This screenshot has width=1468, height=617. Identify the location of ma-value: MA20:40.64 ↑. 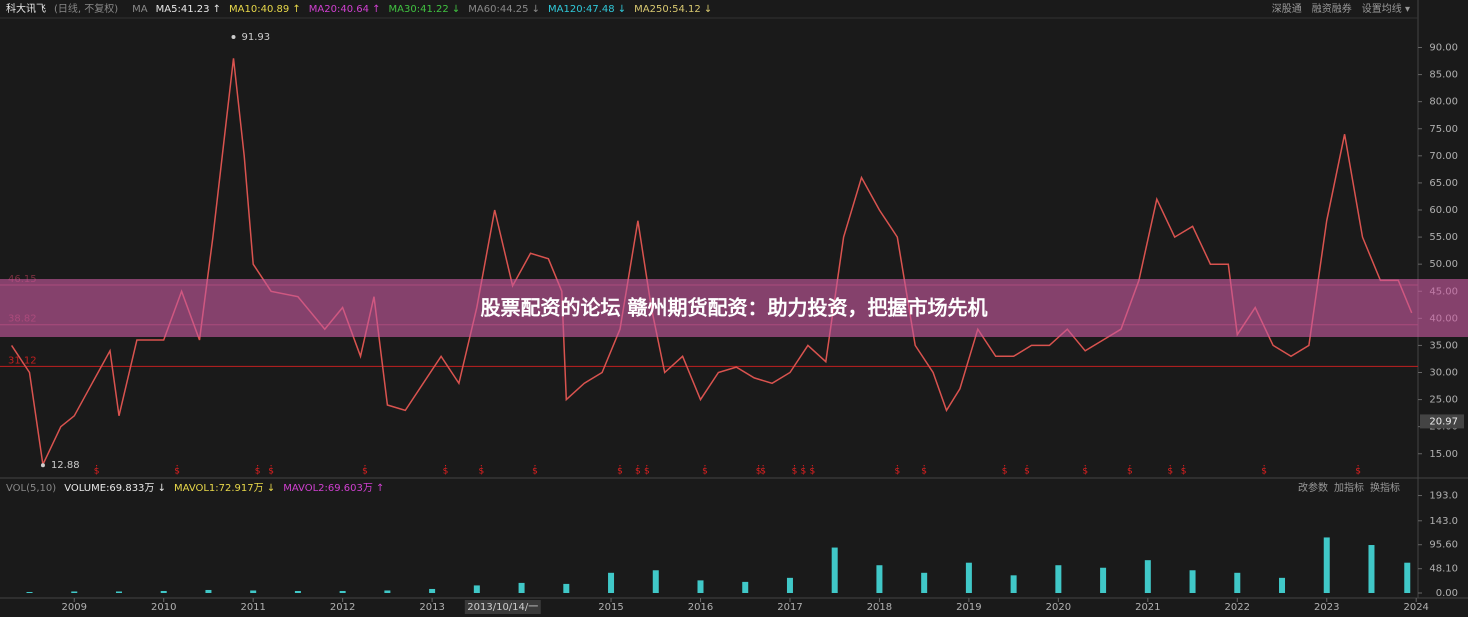
(345, 9).